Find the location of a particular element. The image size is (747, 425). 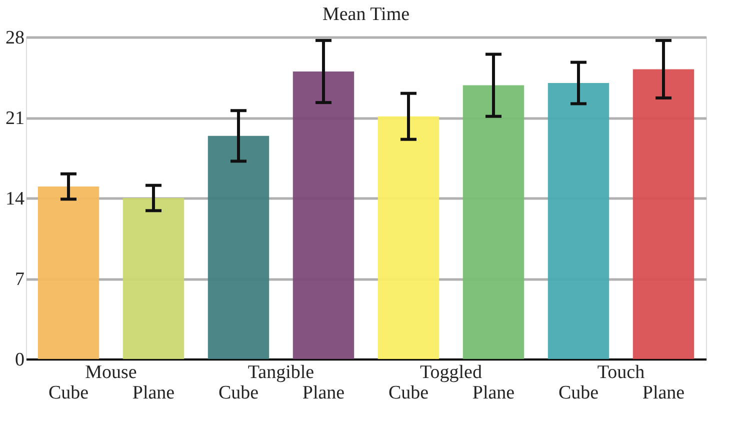

text: Tangible is located at coordinates (281, 372).